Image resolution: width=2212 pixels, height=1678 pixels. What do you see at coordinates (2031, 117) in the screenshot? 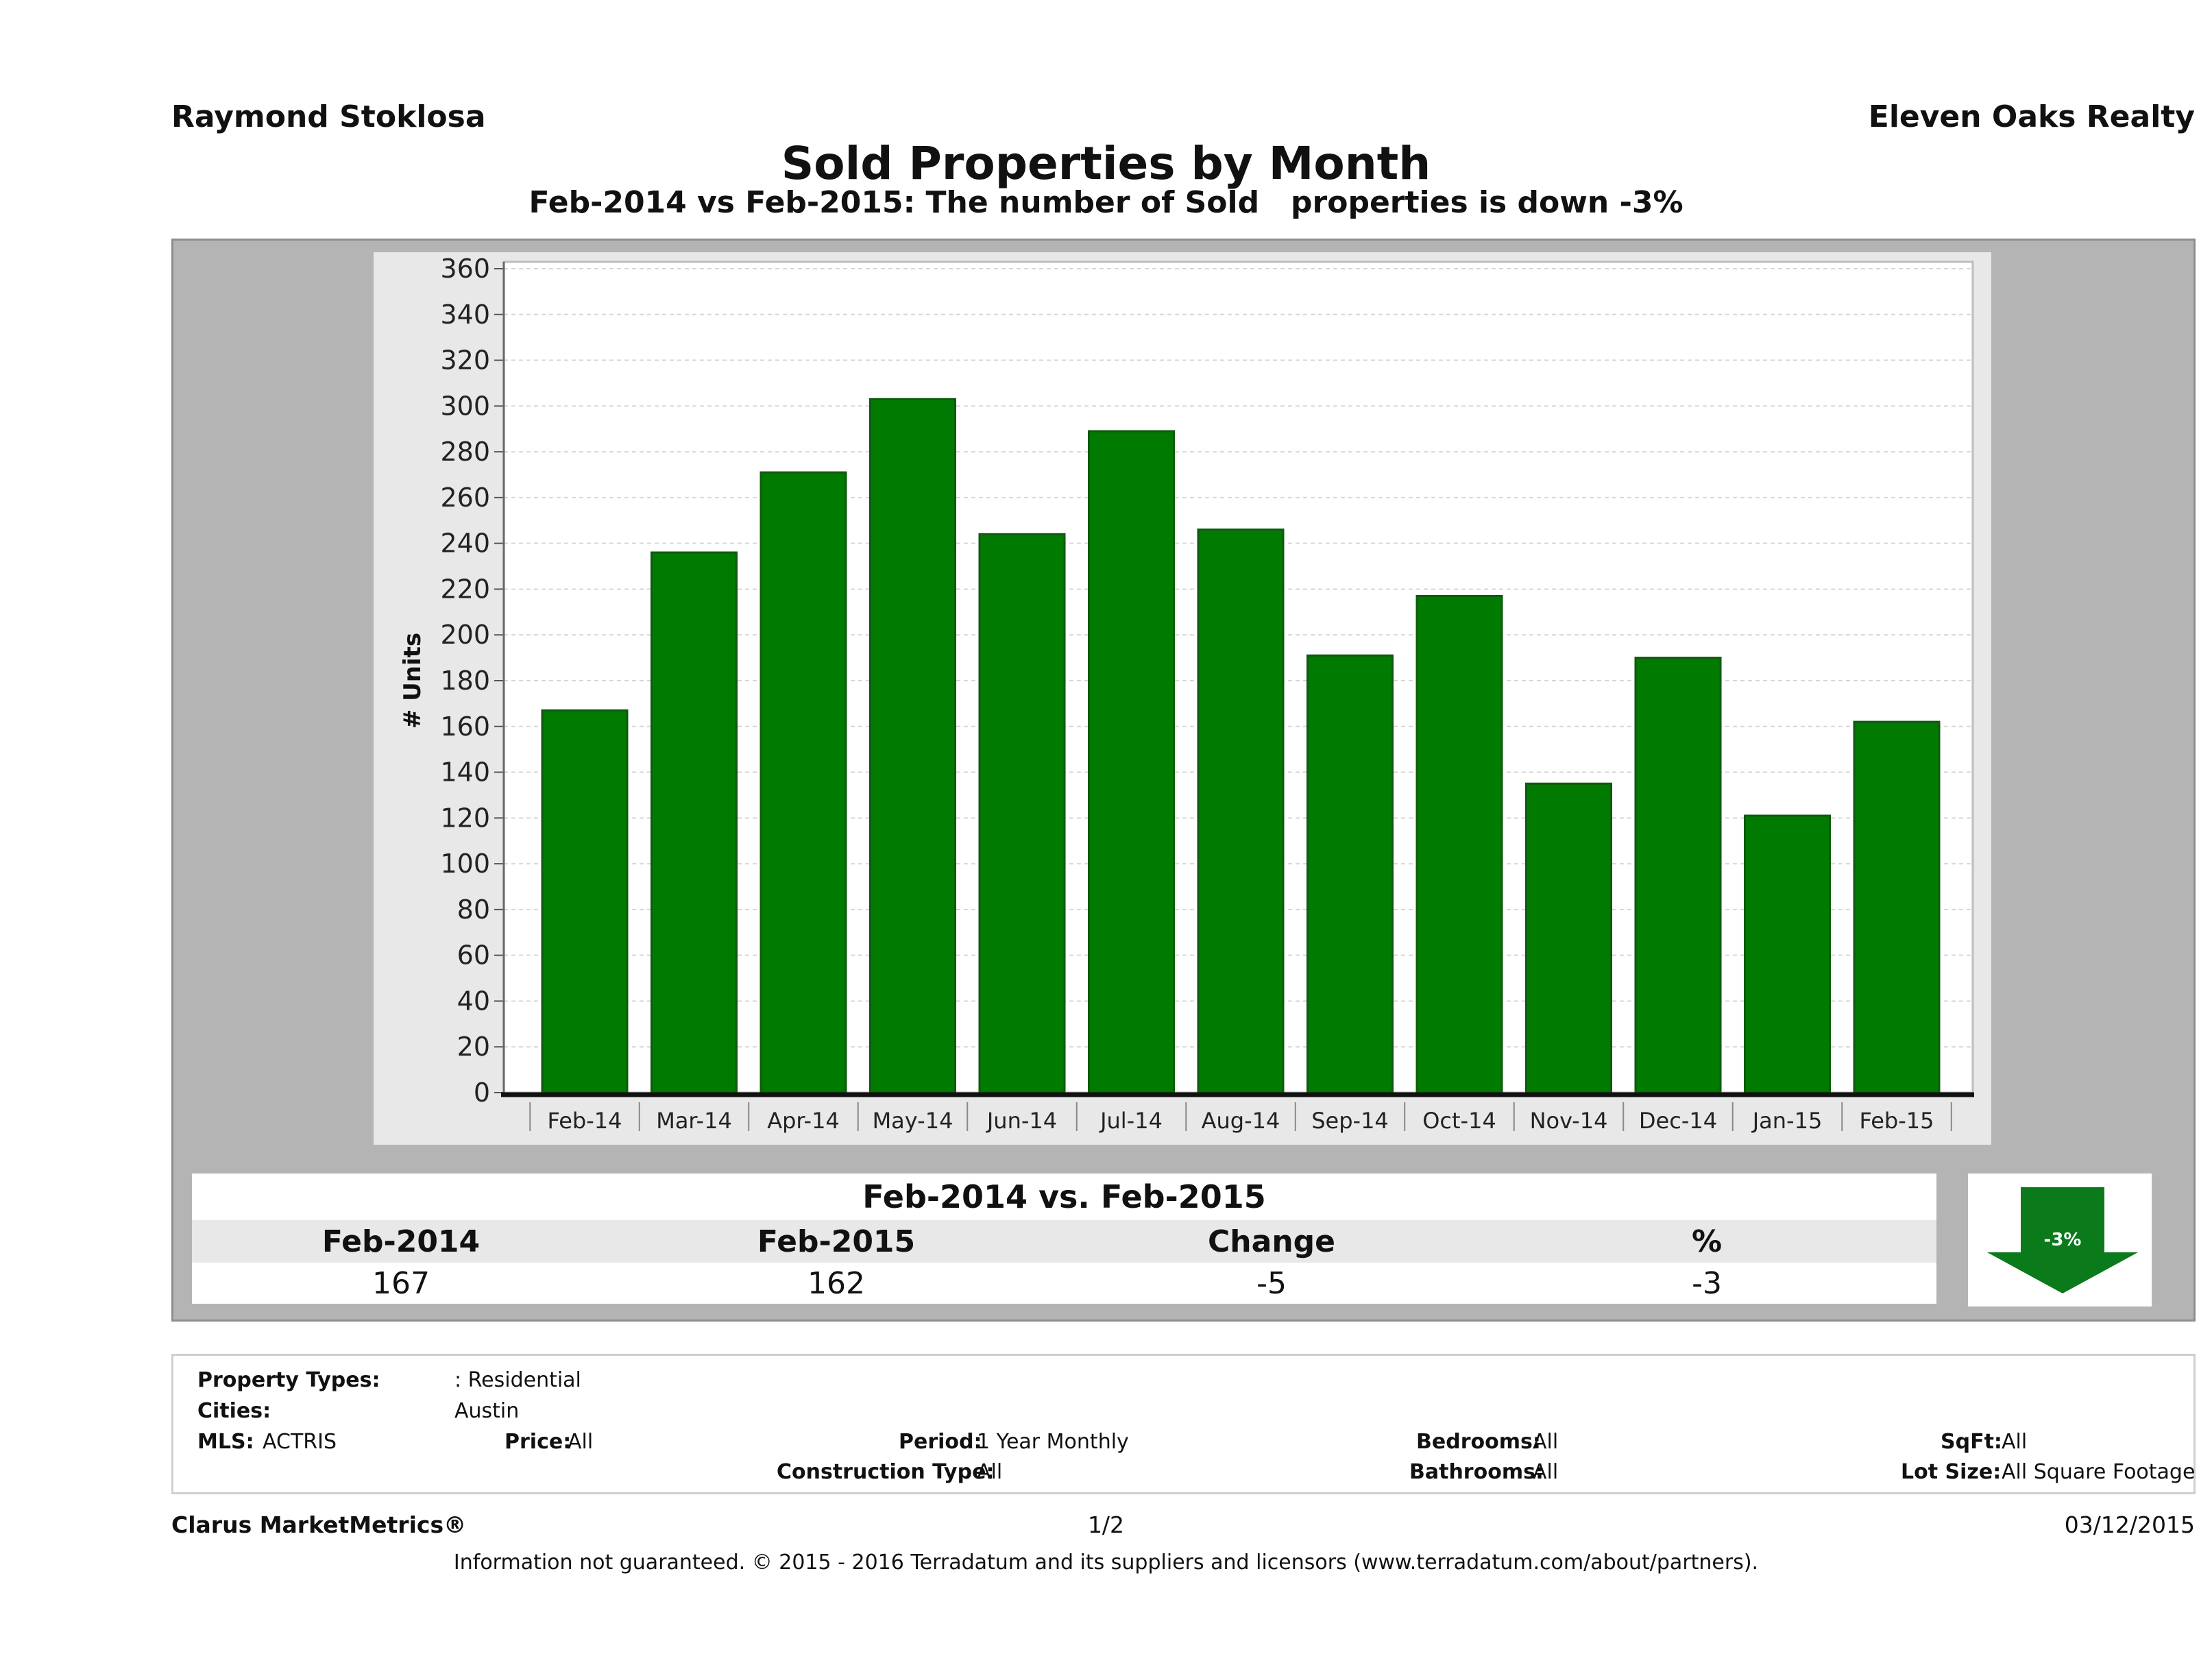
I see `company-name: Eleven Oaks Realty` at bounding box center [2031, 117].